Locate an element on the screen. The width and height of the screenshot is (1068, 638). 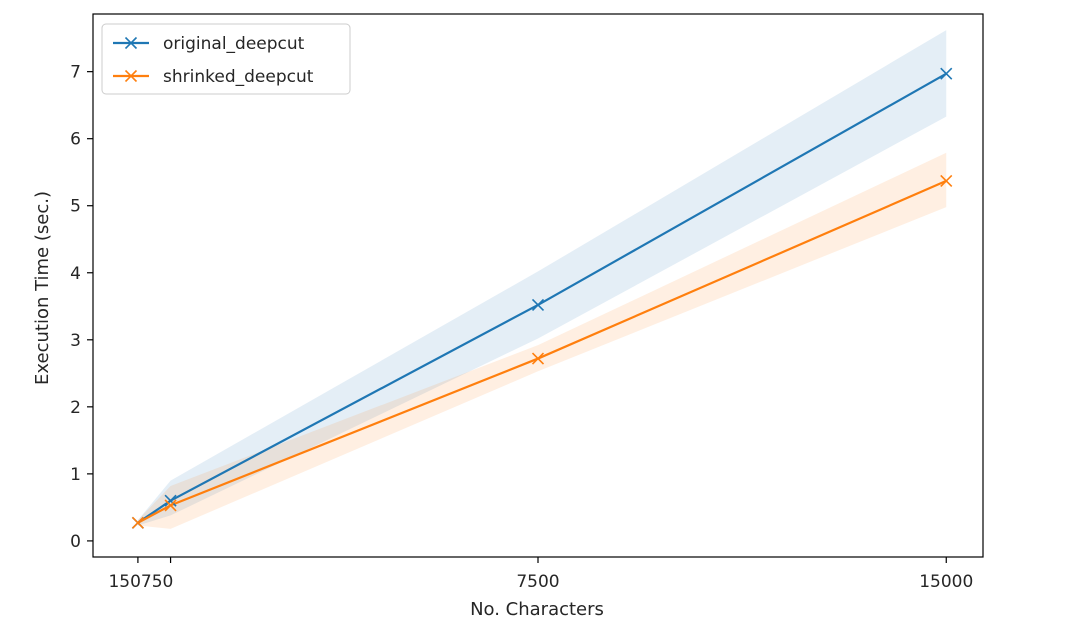
legend: original_deepcut shrinked_deepcut is located at coordinates (226, 59).